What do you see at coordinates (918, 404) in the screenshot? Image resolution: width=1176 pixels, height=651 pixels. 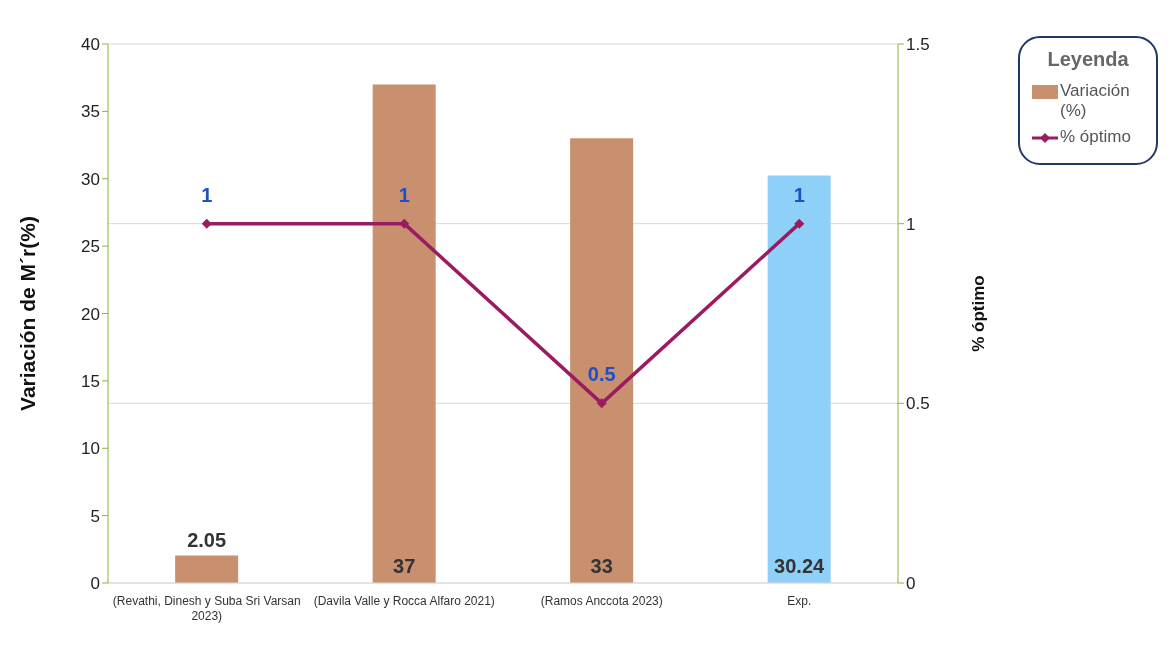 I see `y2-tick-label: 0.5` at bounding box center [918, 404].